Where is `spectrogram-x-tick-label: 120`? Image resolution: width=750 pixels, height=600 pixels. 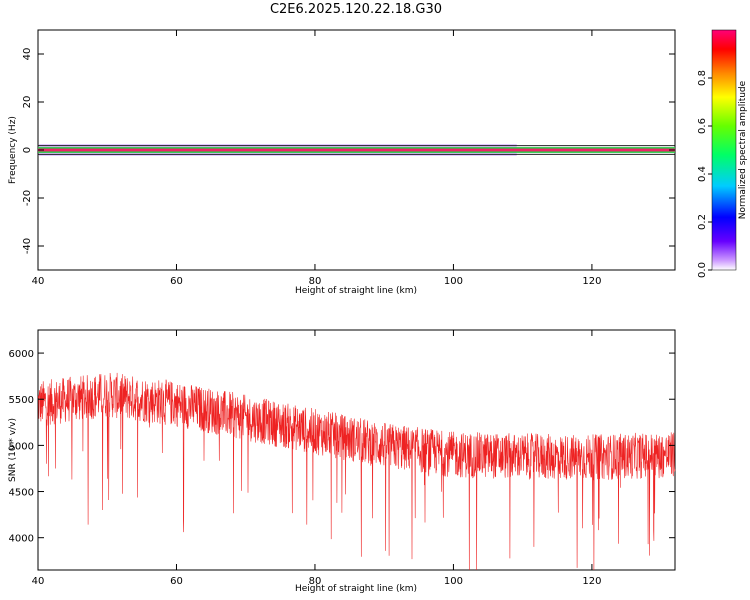
spectrogram-x-tick-label: 120 is located at coordinates (591, 281).